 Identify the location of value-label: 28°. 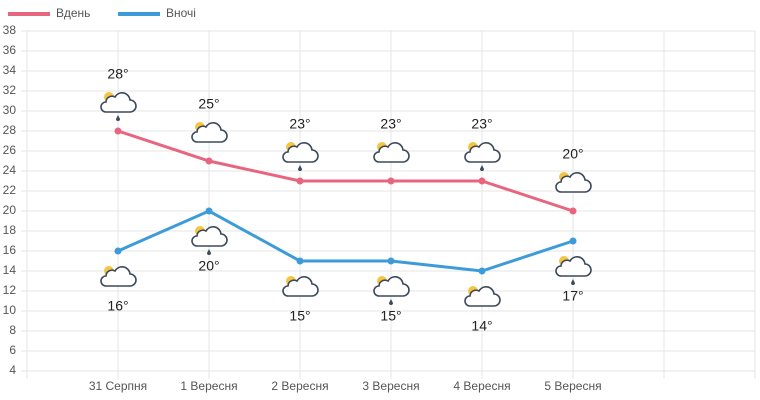
(117, 74).